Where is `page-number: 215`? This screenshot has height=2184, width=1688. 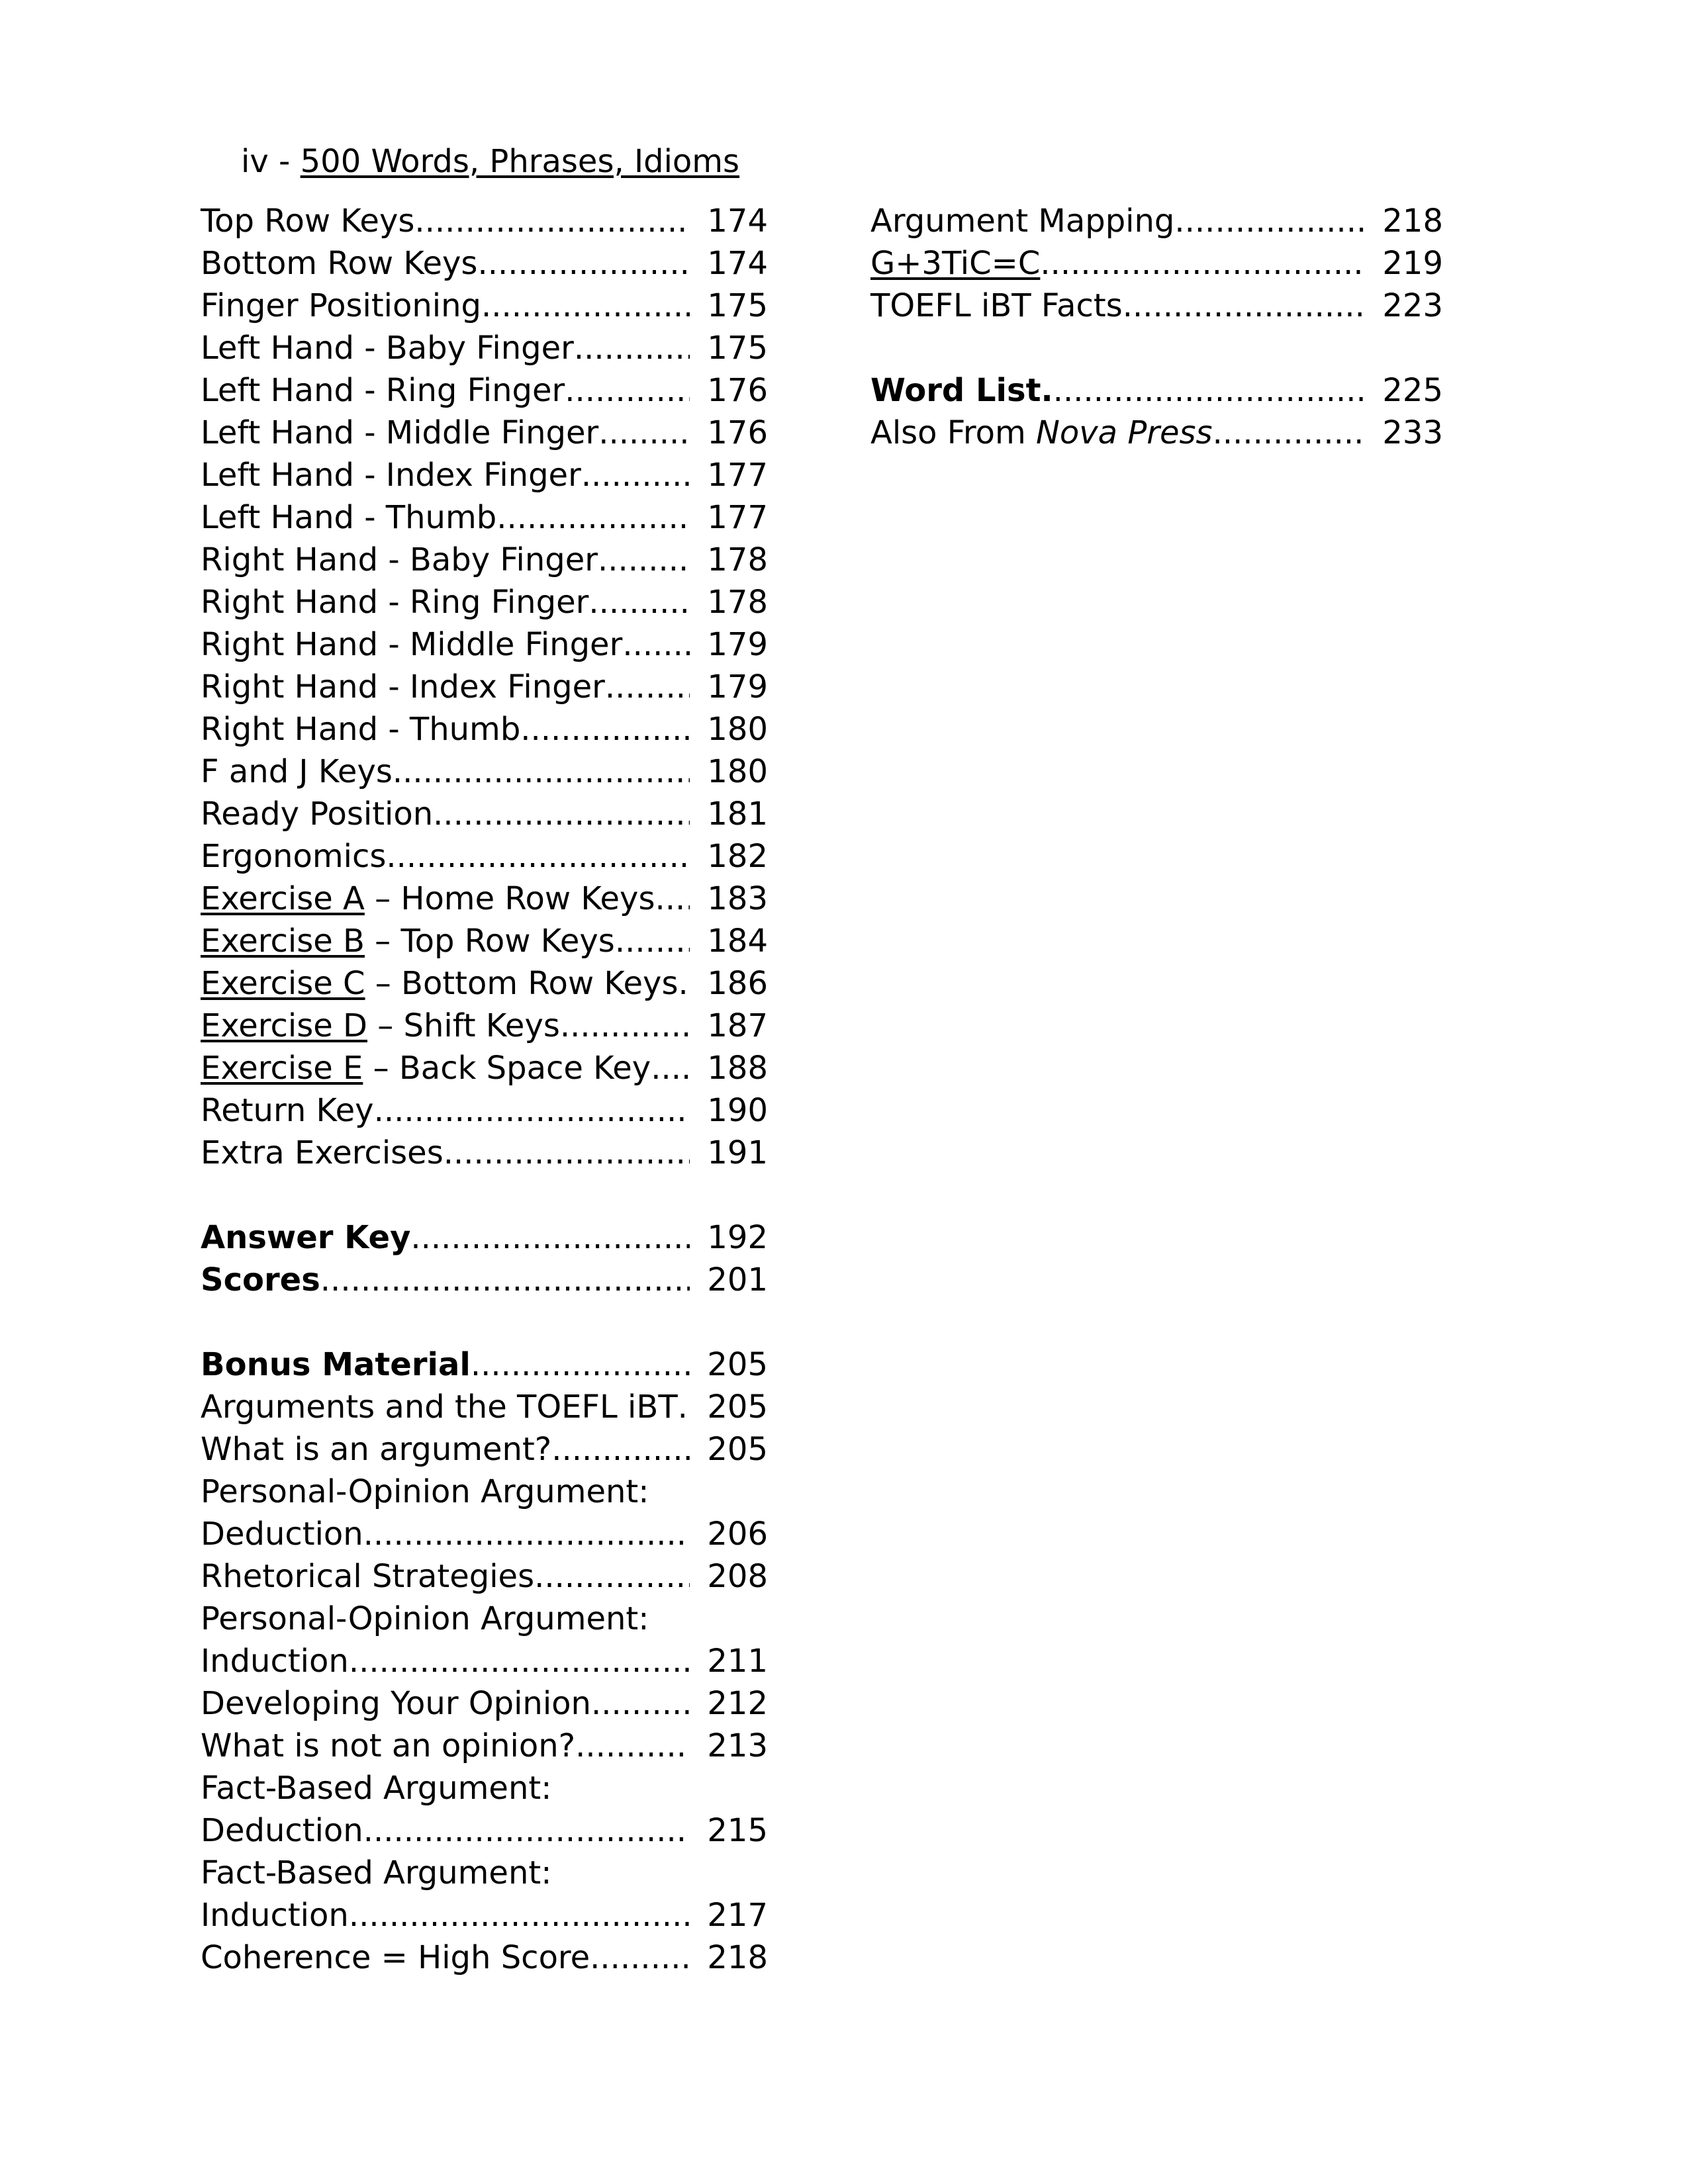 page-number: 215 is located at coordinates (737, 1831).